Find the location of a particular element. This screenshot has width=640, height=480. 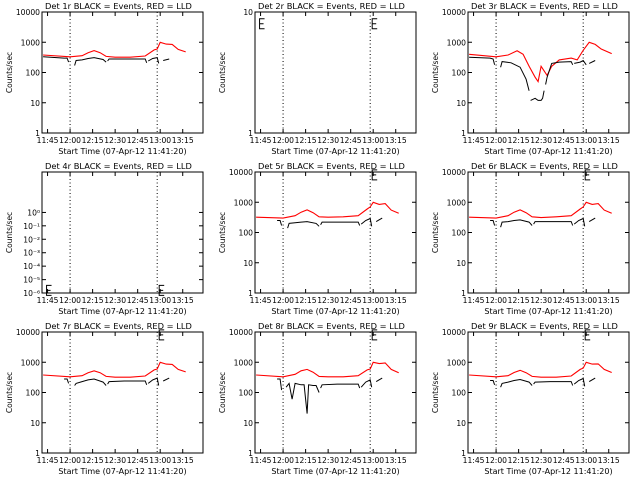

chart-title: Det 3r BLACK = Events, RED = LLD is located at coordinates (544, 6).